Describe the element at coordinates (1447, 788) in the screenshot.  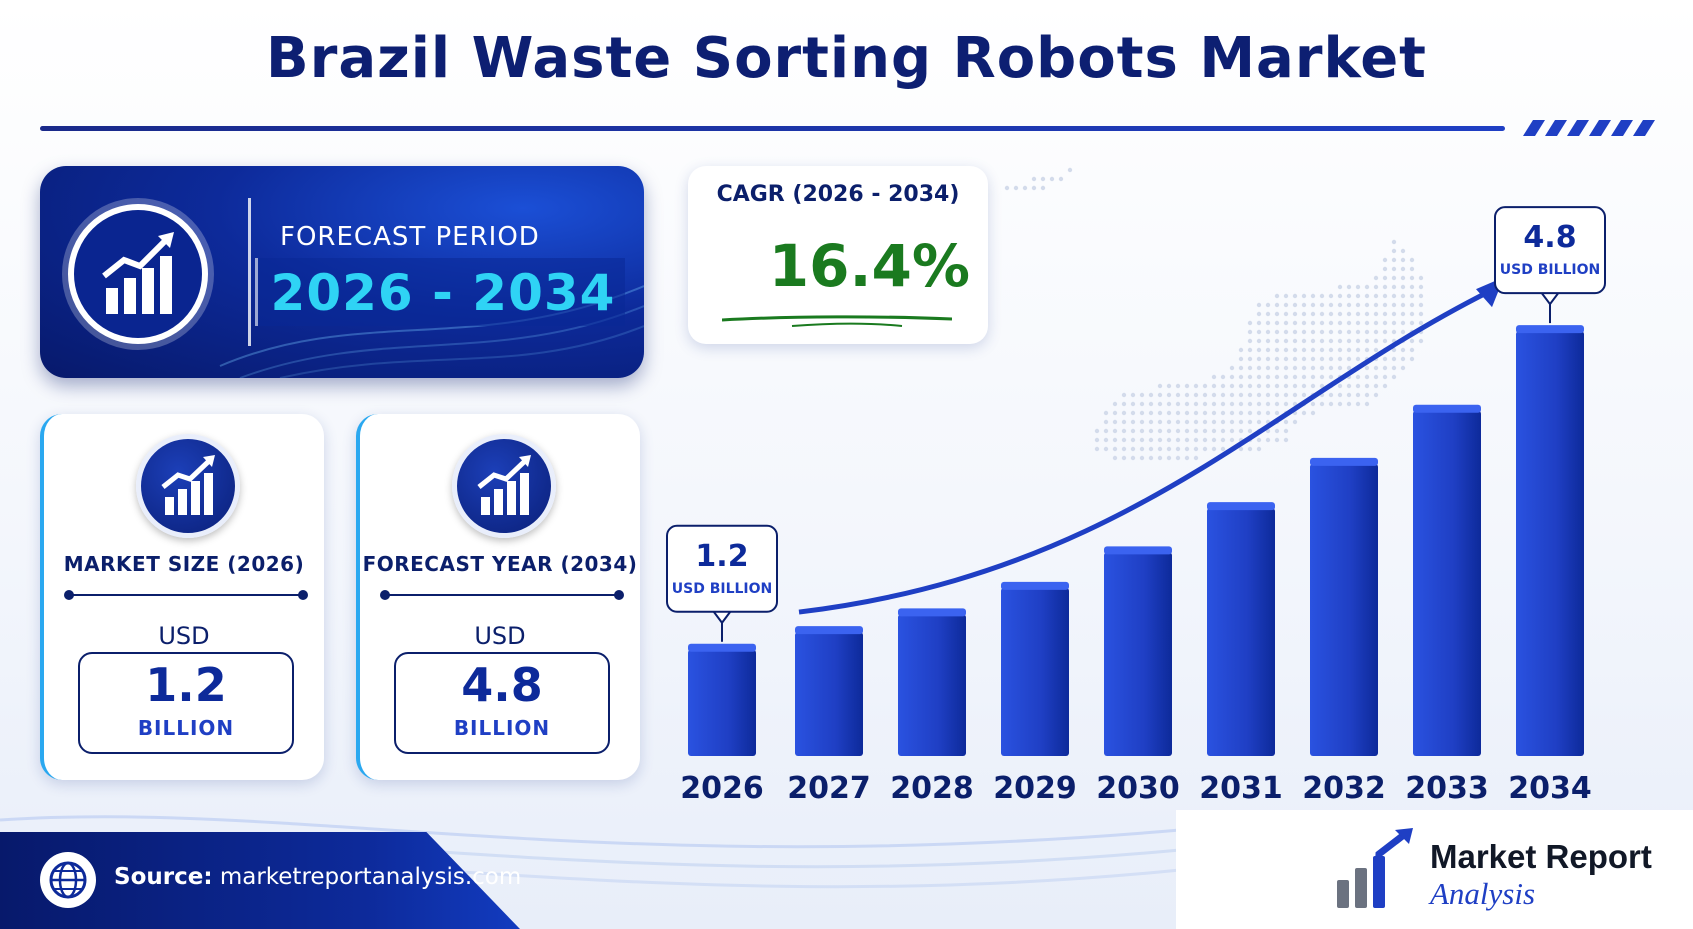
I see `x-tick-label: 2033` at that location.